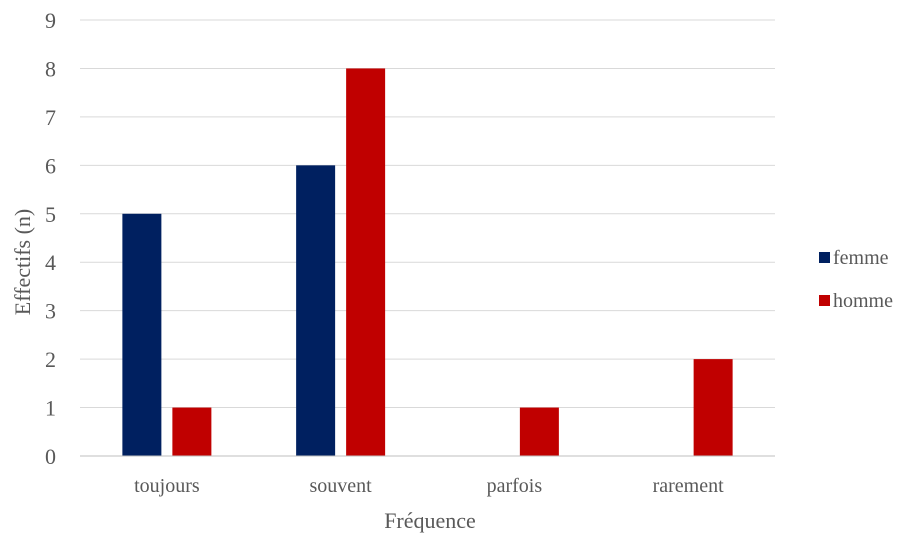 This screenshot has height=539, width=909. Describe the element at coordinates (192, 431) in the screenshot. I see `bar-homme-toujours` at that location.